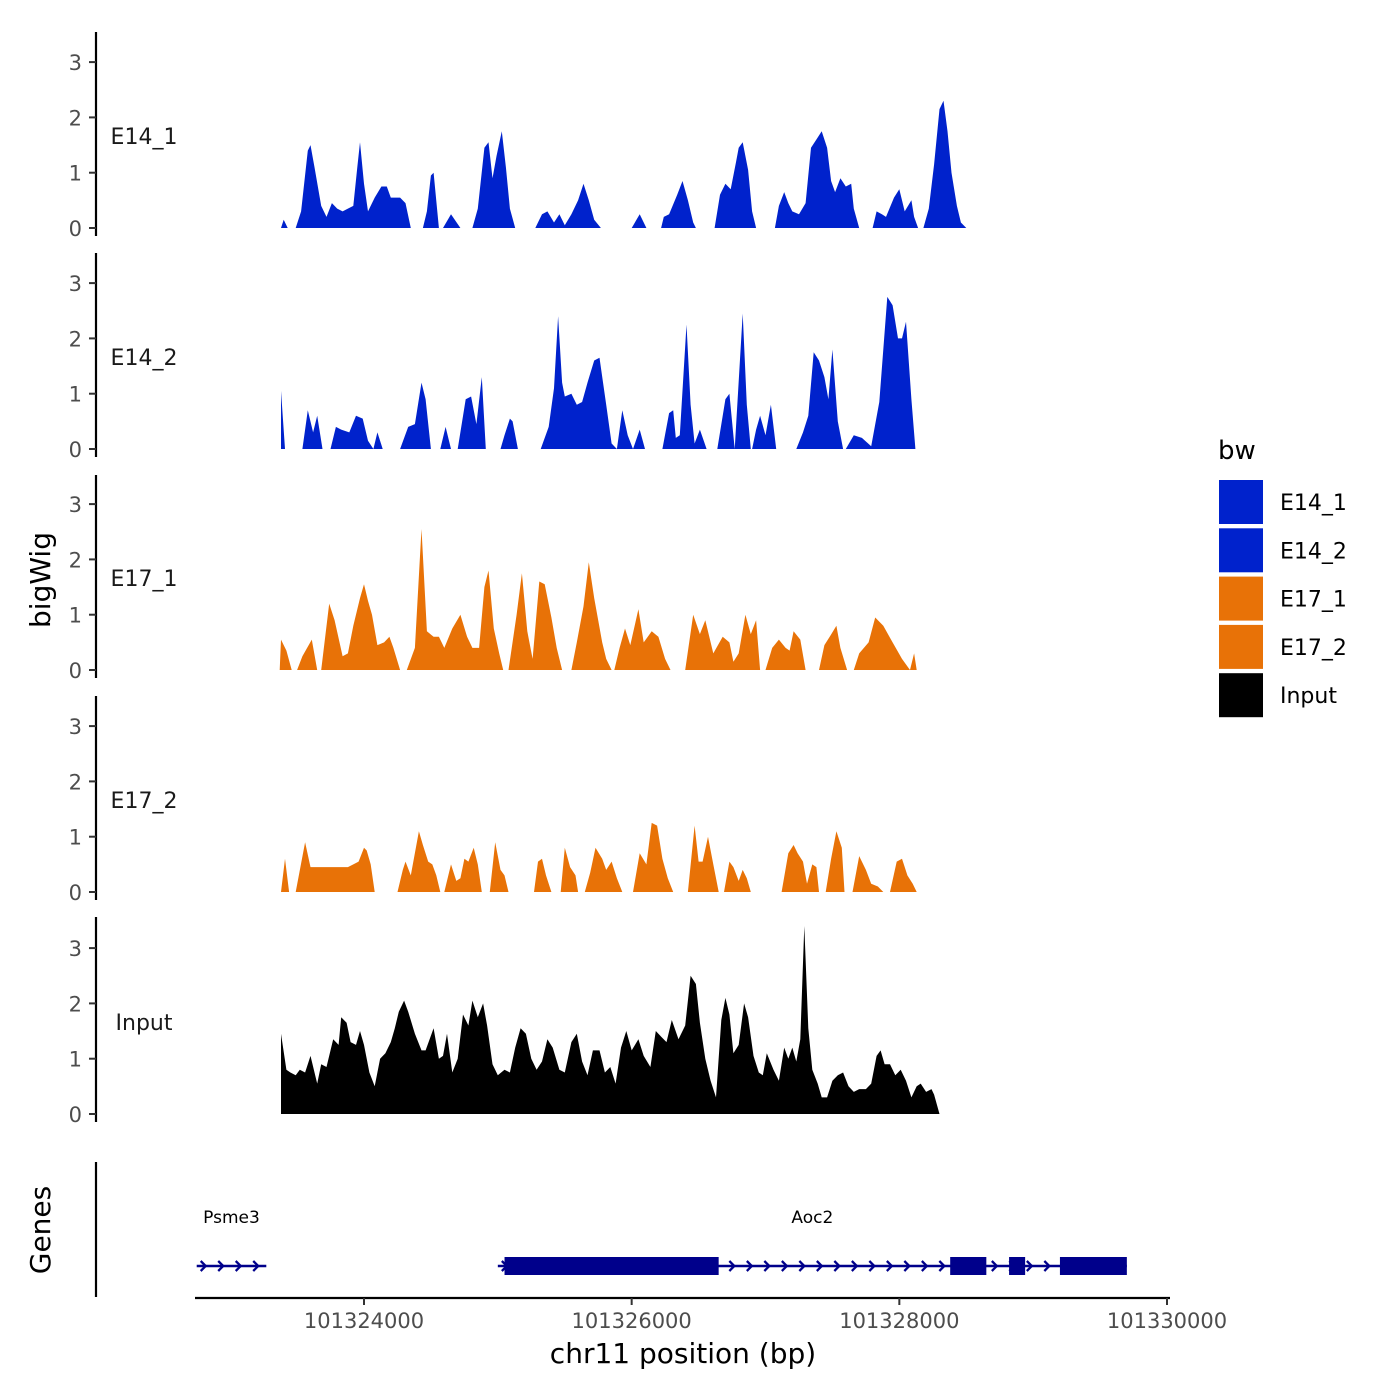  I want to click on legend-item-input: Input, so click(1278, 695).